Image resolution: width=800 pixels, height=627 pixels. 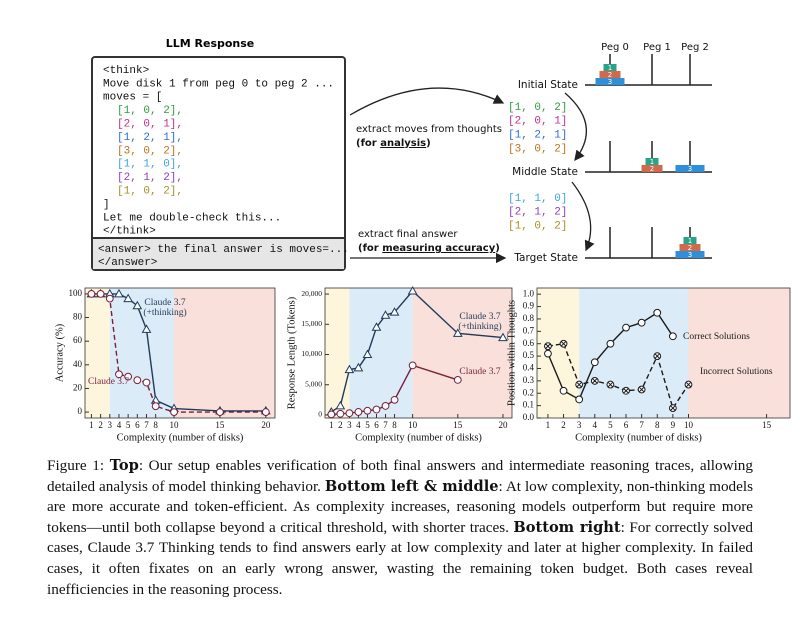 I want to click on y-tick-label: 10,000, so click(x=311, y=353).